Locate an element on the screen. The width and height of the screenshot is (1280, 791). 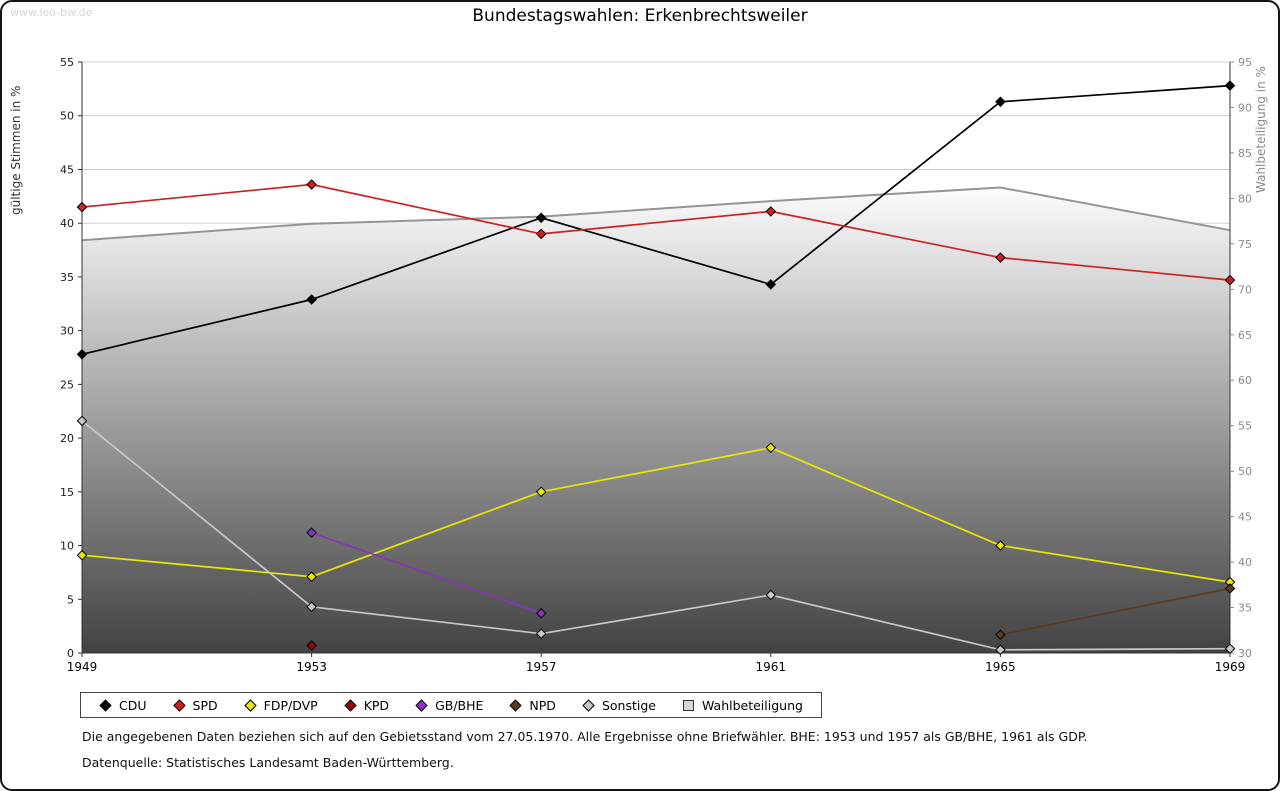
watermark: www.leo-bw.de is located at coordinates (51, 12).